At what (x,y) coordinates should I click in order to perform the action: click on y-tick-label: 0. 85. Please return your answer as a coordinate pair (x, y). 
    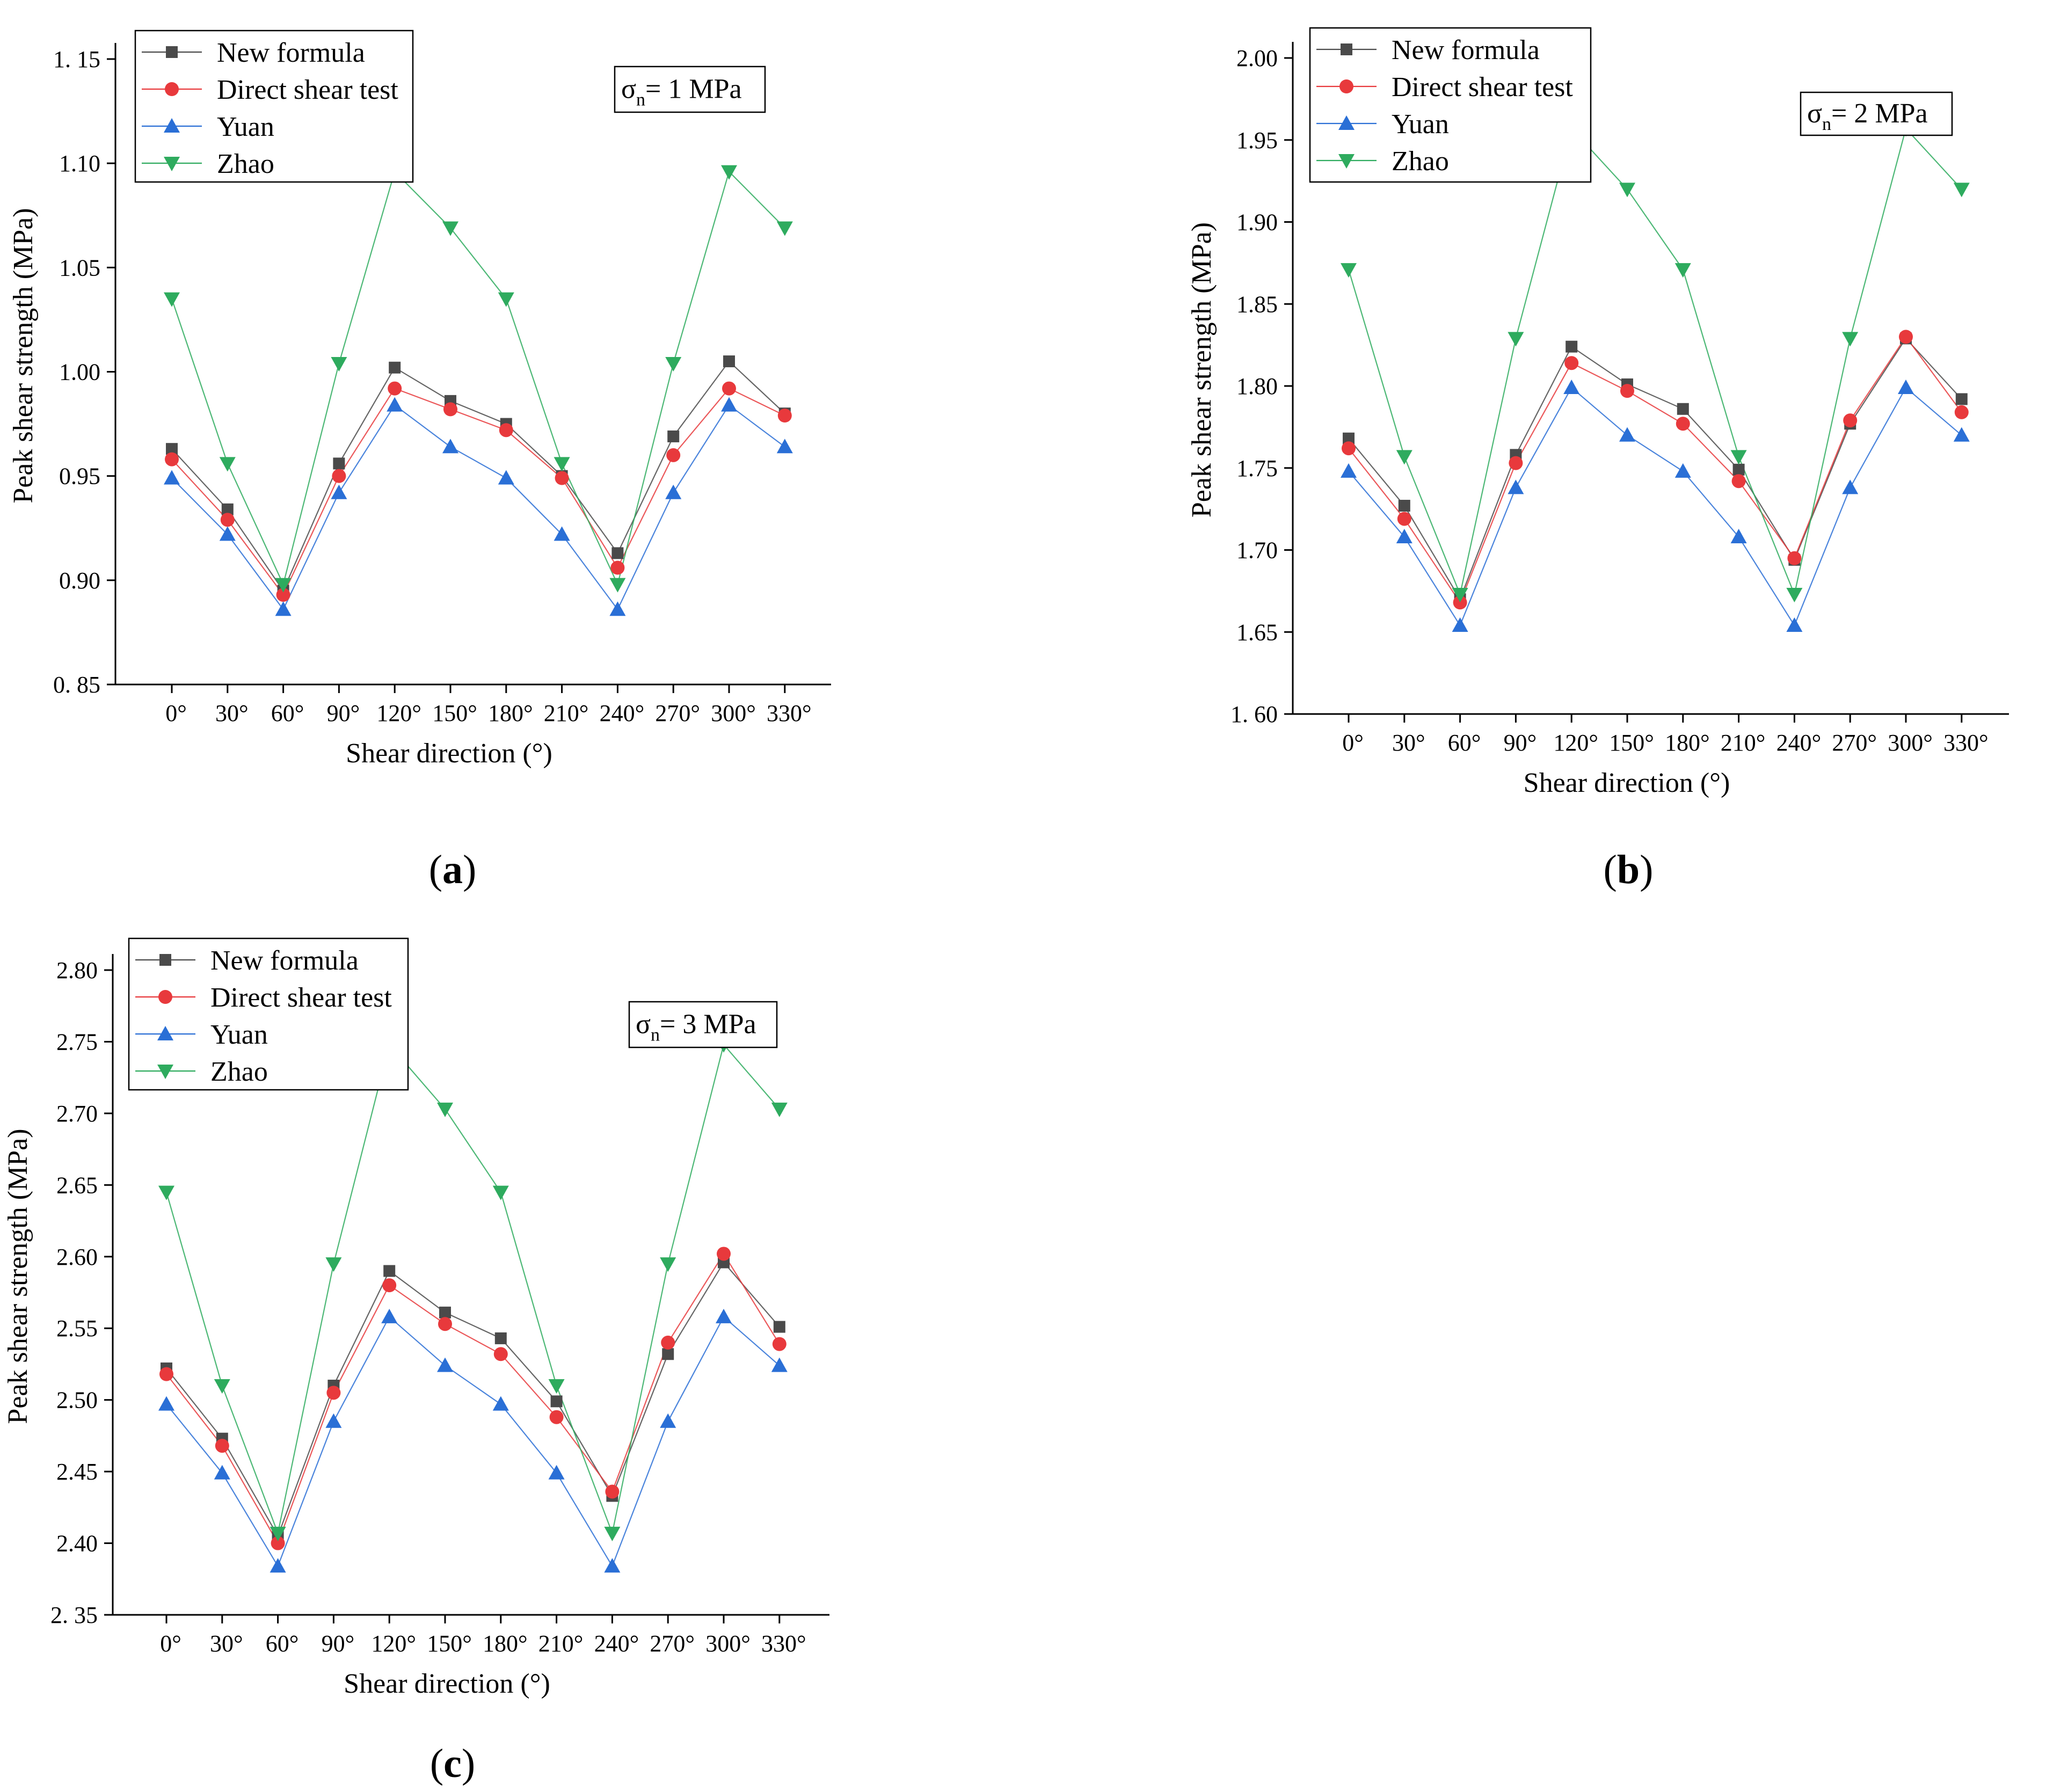
    Looking at the image, I should click on (76, 685).